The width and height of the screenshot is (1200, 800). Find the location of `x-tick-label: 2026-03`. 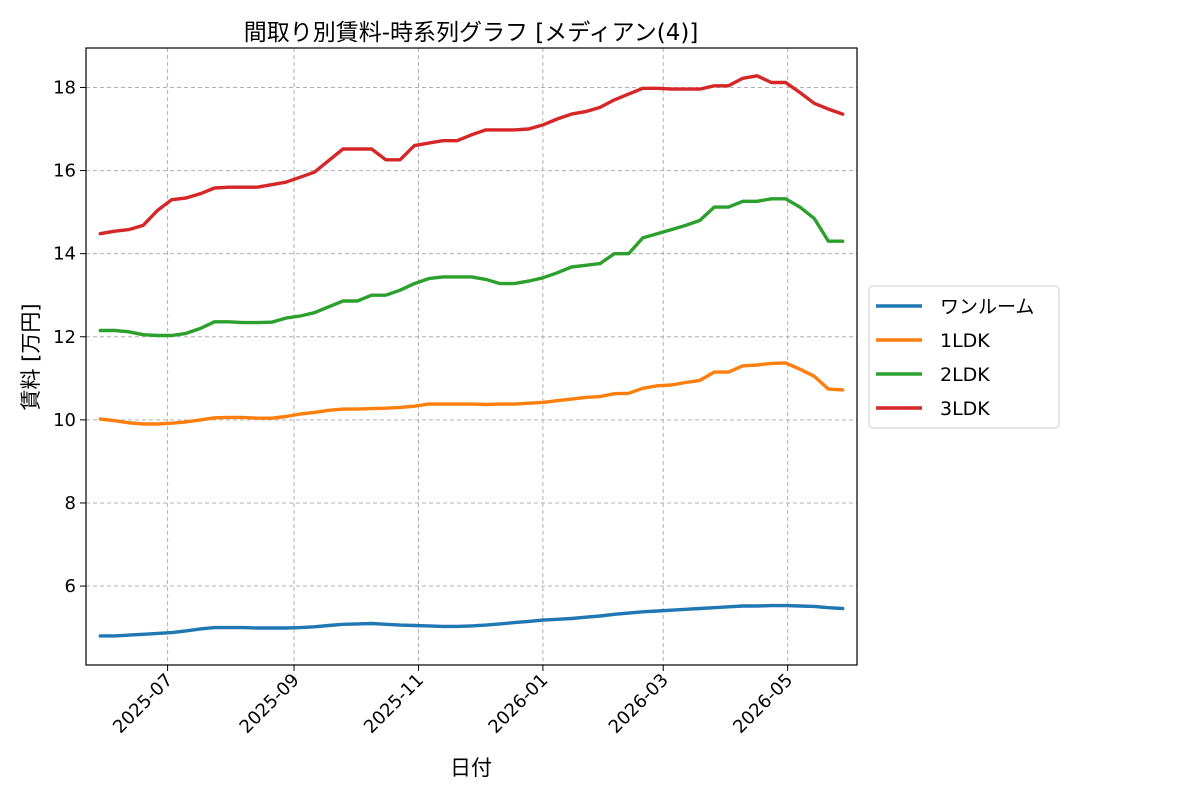

x-tick-label: 2026-03 is located at coordinates (639, 704).